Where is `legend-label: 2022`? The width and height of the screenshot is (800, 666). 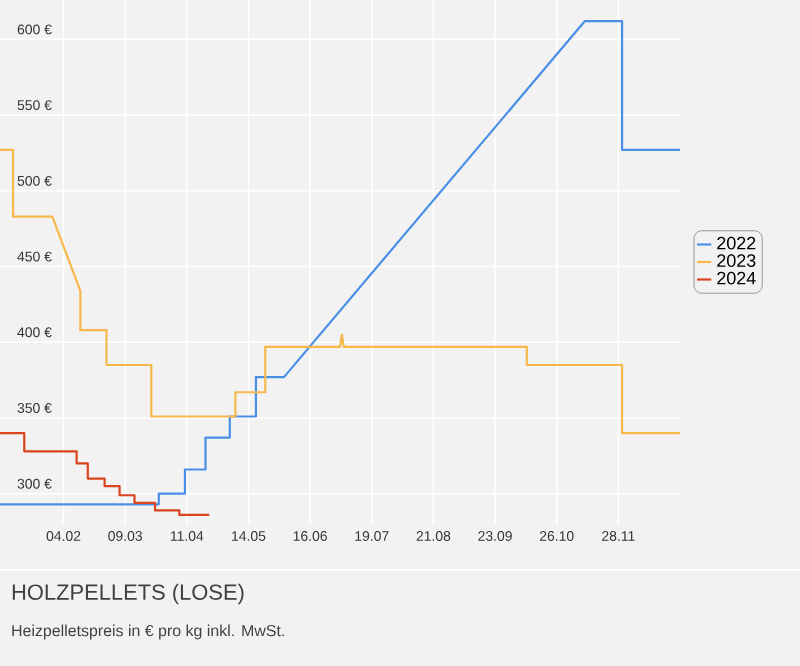
legend-label: 2022 is located at coordinates (736, 243).